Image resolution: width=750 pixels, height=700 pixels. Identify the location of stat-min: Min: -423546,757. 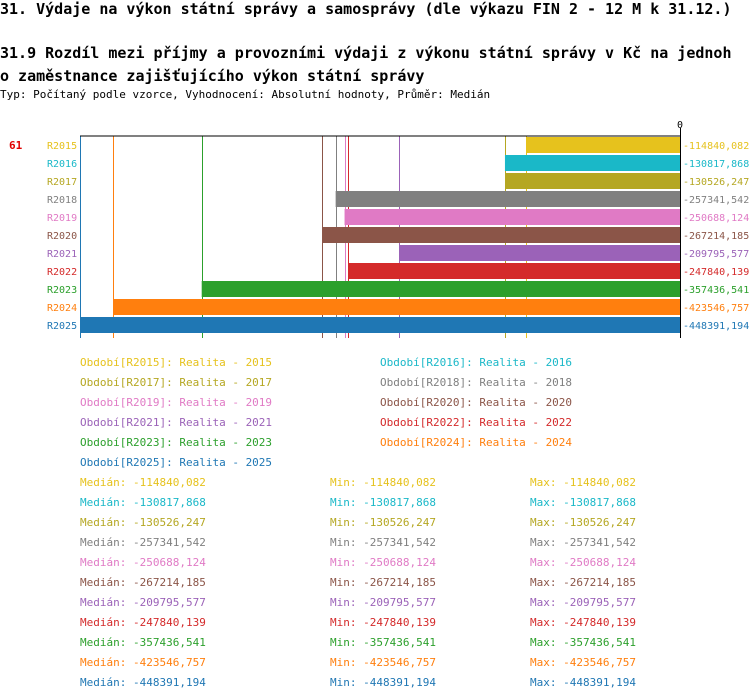
(383, 662).